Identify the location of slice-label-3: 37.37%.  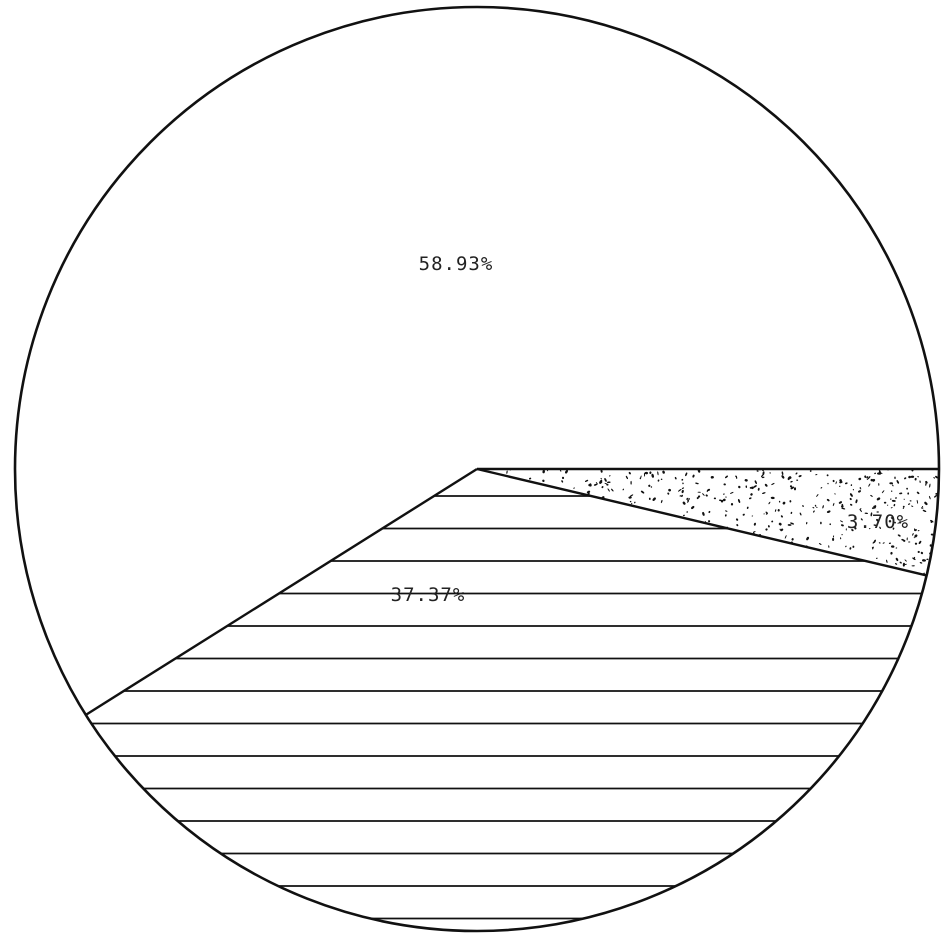
(428, 595).